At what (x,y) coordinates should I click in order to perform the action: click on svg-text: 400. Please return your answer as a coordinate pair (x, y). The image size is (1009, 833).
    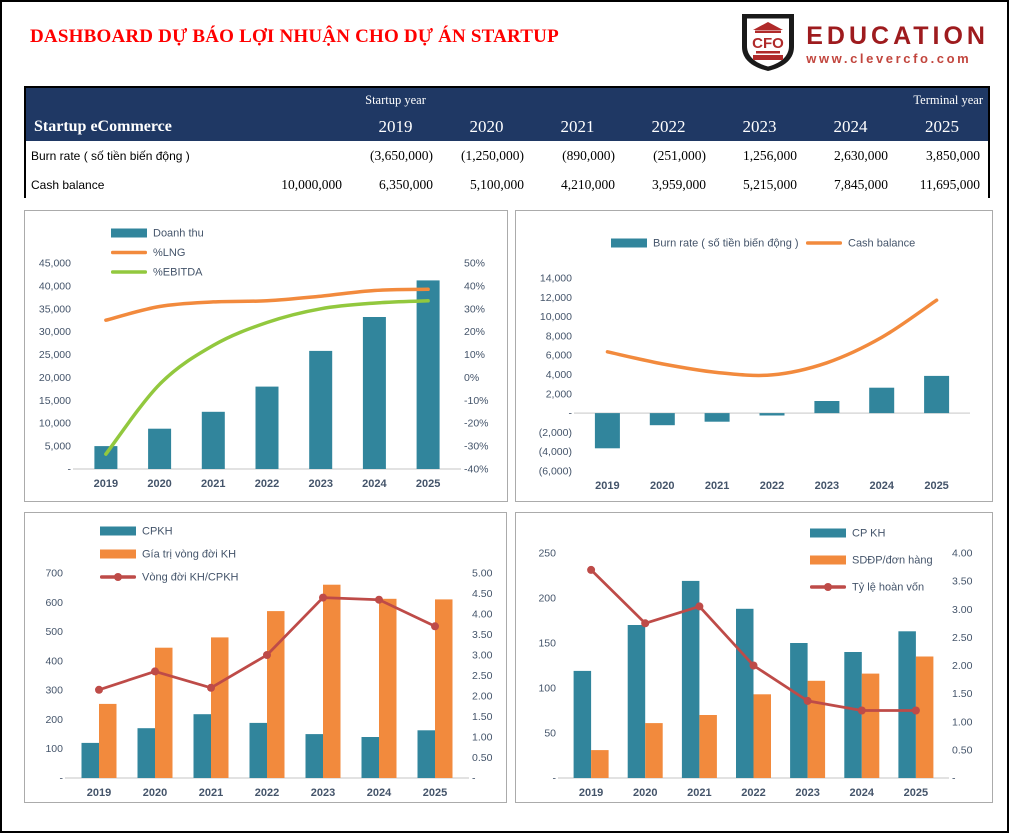
    Looking at the image, I should click on (54, 661).